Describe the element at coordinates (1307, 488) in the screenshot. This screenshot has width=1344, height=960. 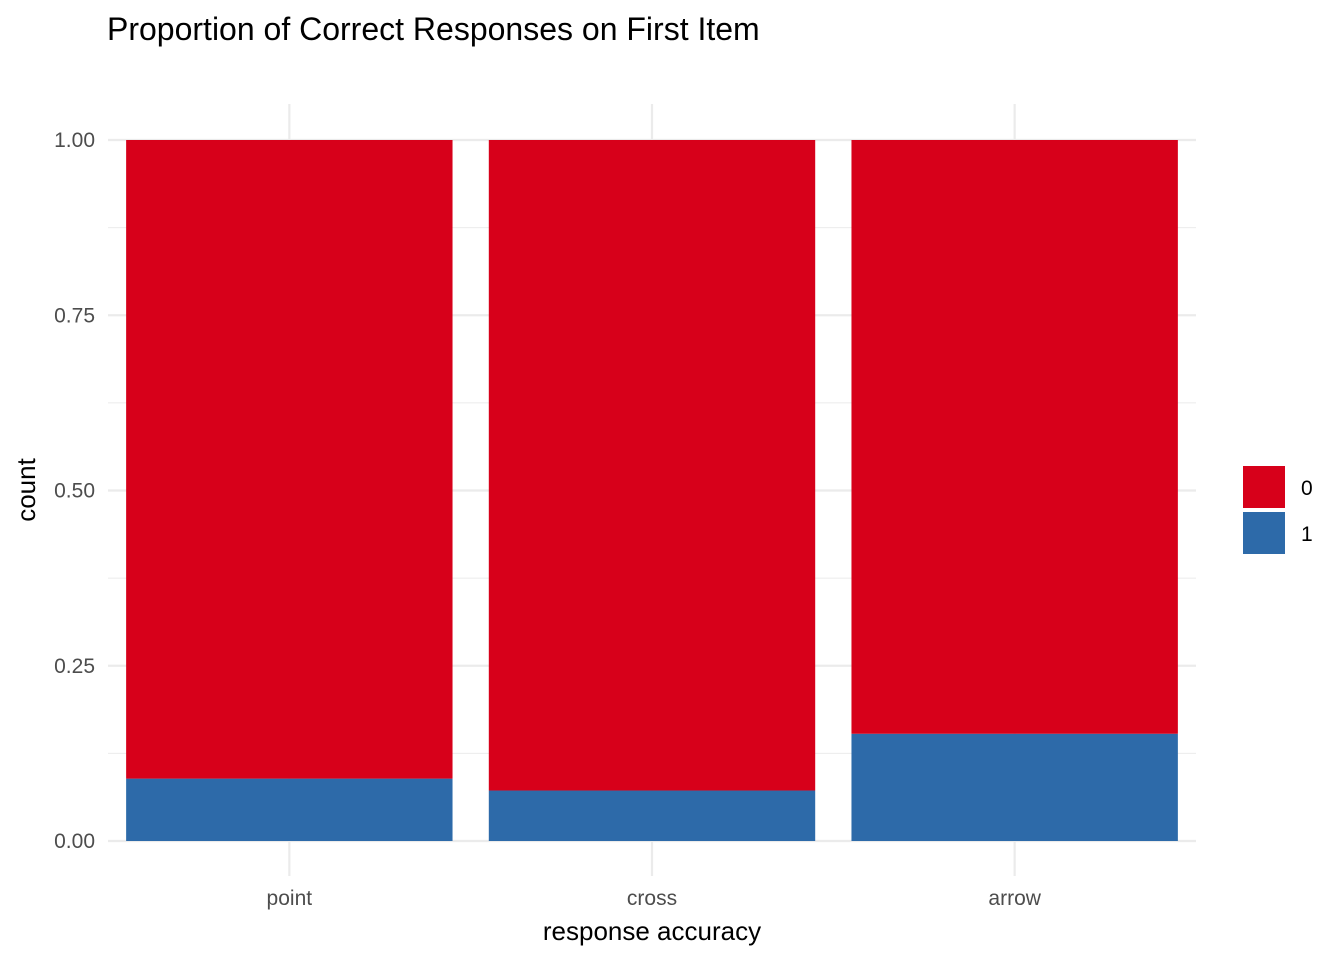
I see `legend-label-0: 0` at that location.